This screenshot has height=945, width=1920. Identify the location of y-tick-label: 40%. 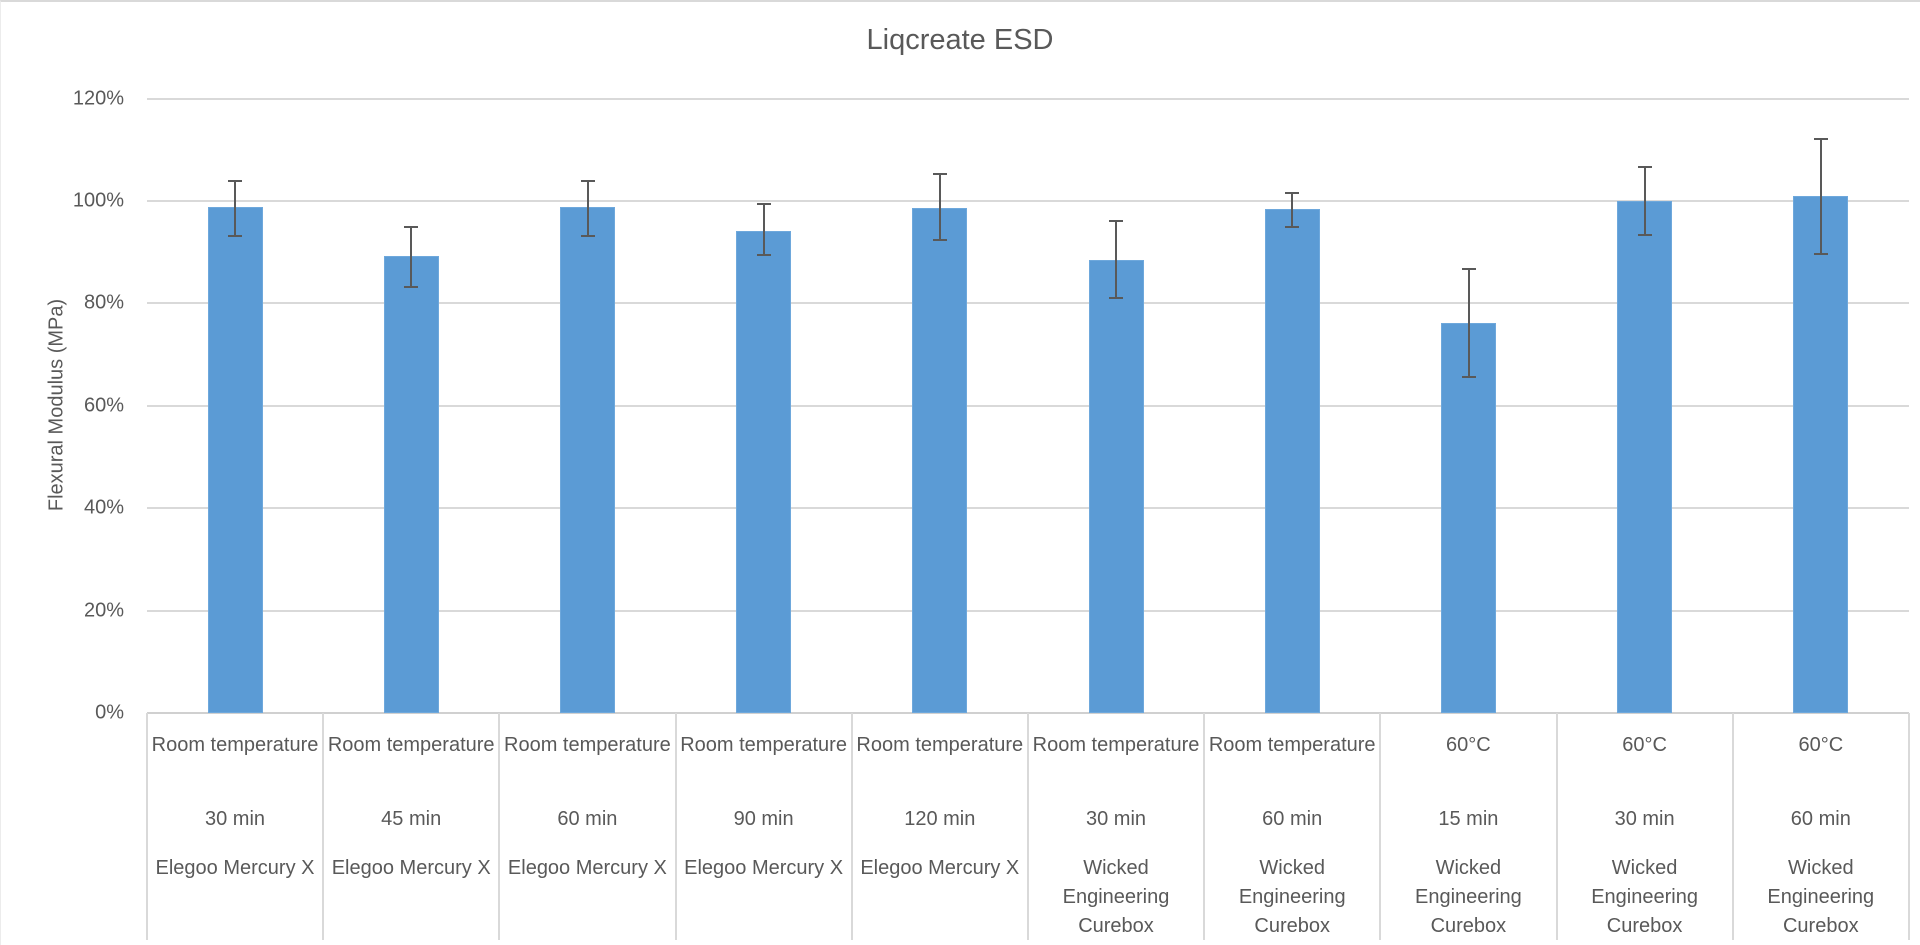
(103, 507).